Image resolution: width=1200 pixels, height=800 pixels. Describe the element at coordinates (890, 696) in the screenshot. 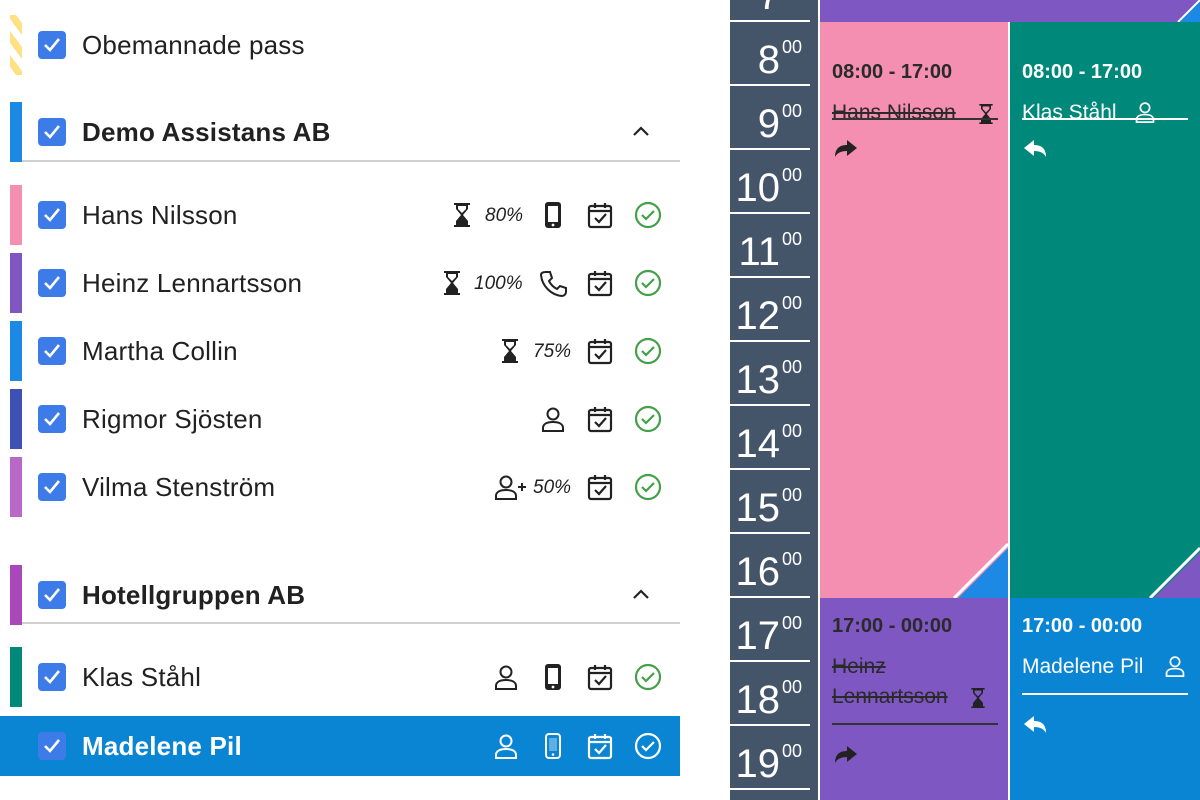

I see `shift-assignee-line2: Lennartsson` at that location.